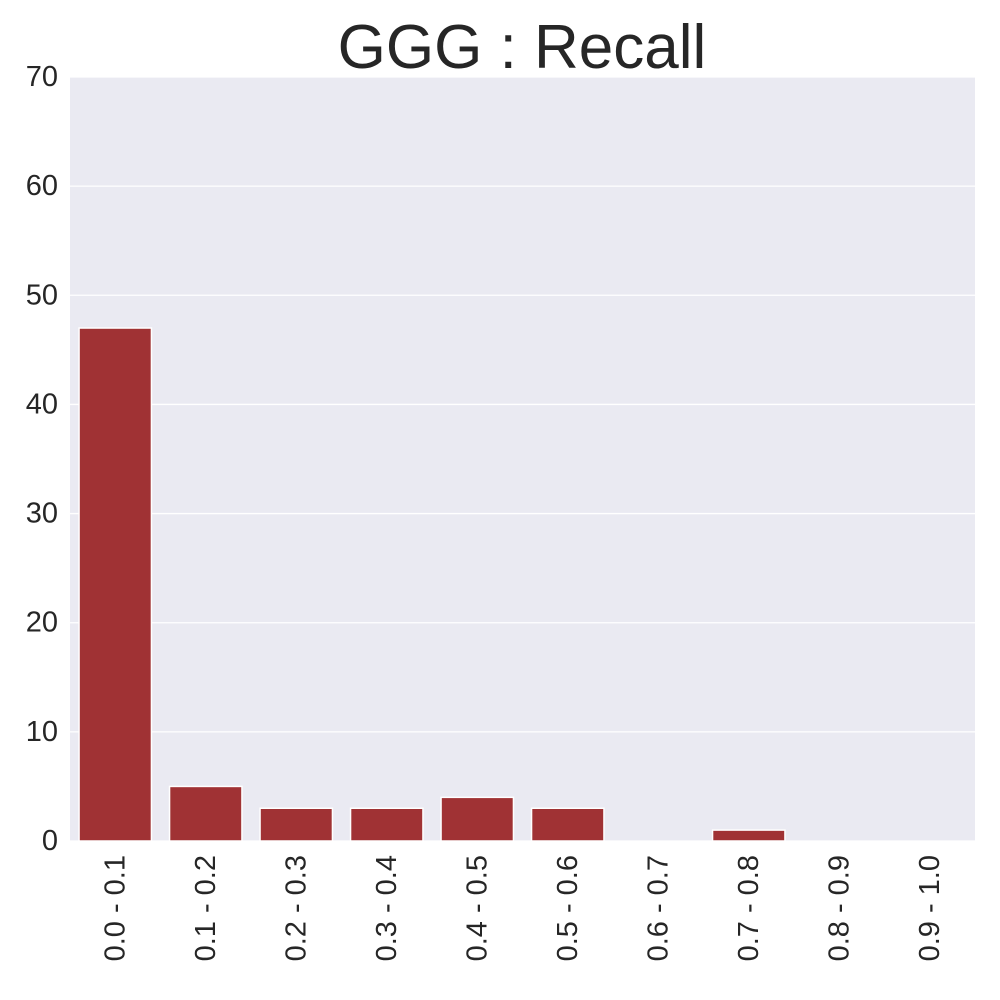  What do you see at coordinates (42, 77) in the screenshot?
I see `y-tick-label: 70` at bounding box center [42, 77].